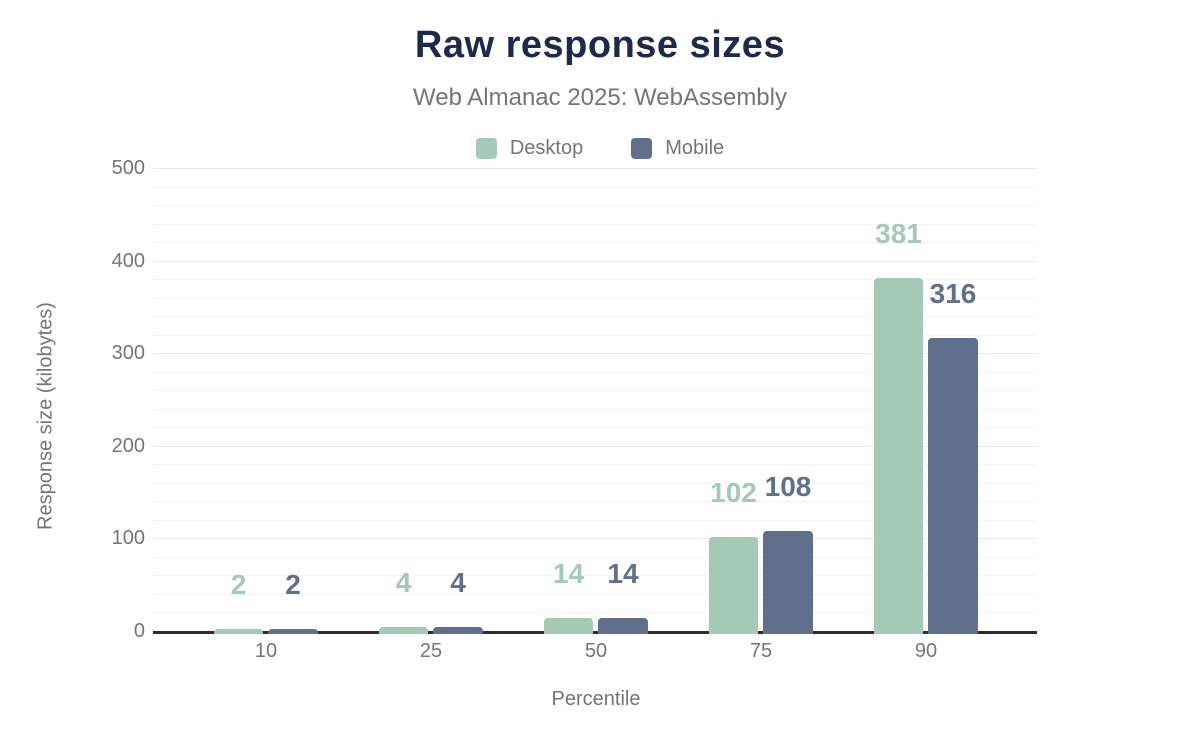  I want to click on x-tick-label-50: 50, so click(596, 651).